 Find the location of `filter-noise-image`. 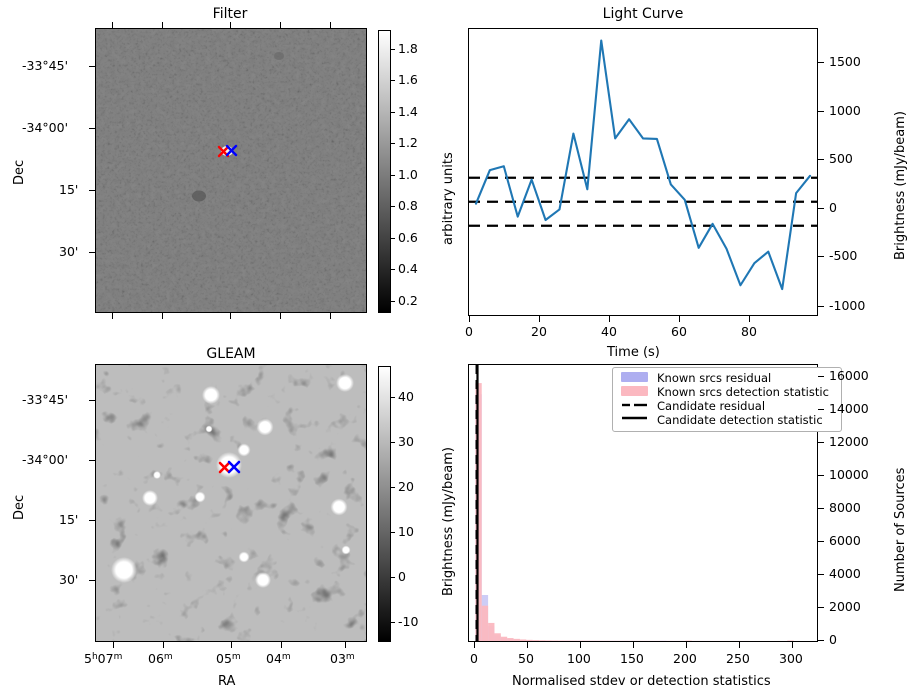

filter-noise-image is located at coordinates (231, 170).